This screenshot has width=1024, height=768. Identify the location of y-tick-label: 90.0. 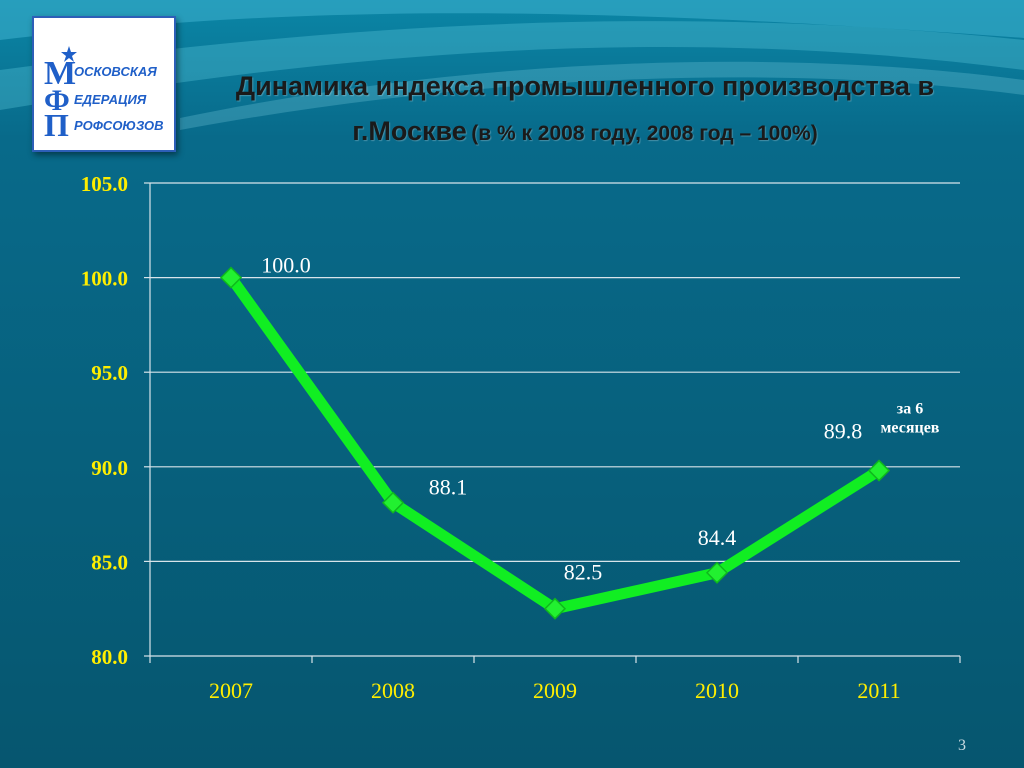
(109, 468).